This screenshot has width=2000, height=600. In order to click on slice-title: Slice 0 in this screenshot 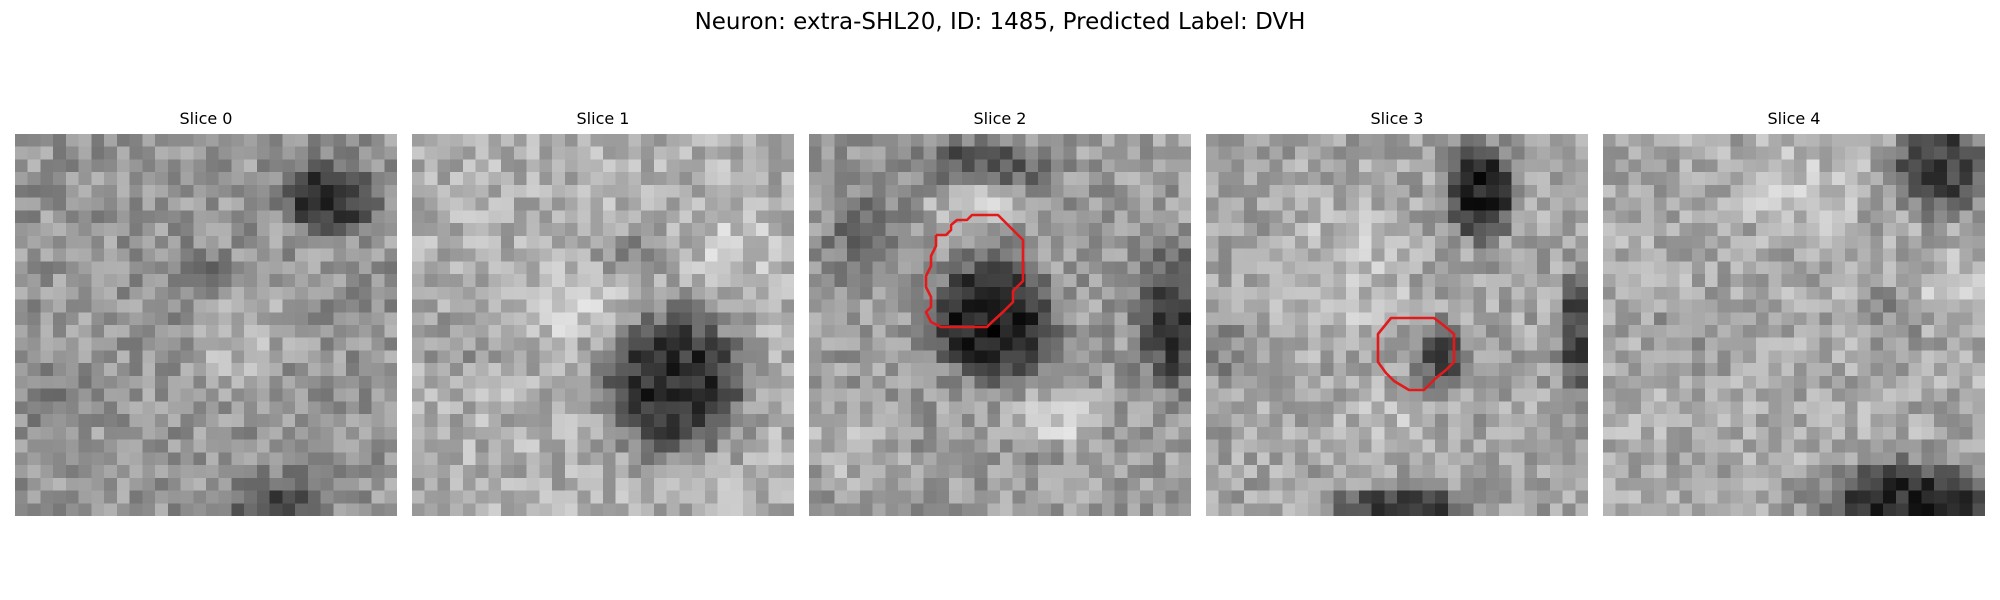, I will do `click(206, 119)`.